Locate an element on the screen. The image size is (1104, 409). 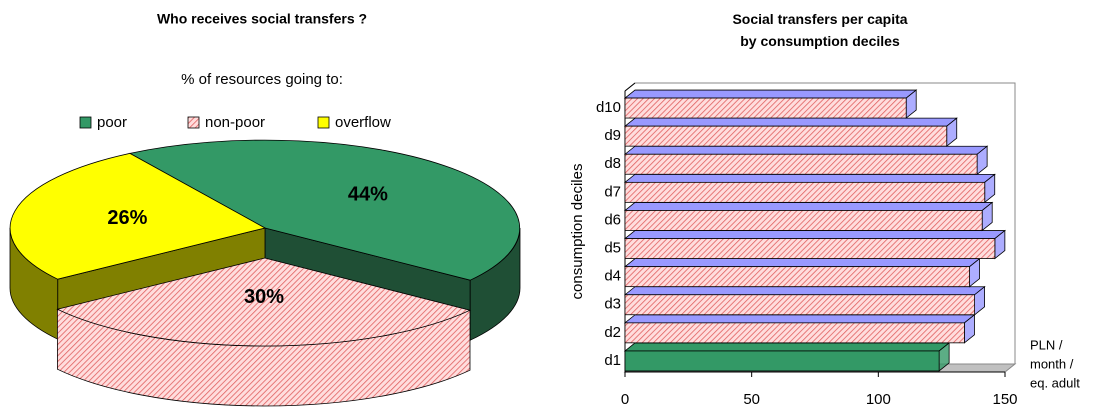
y-tick-label: d7 is located at coordinates (612, 191).